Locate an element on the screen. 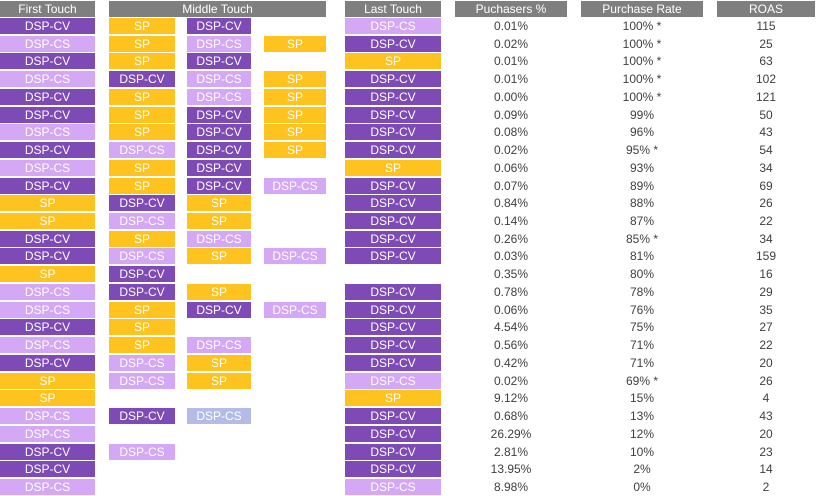 The image size is (817, 496). header-last-touch: Last Touch is located at coordinates (393, 9).